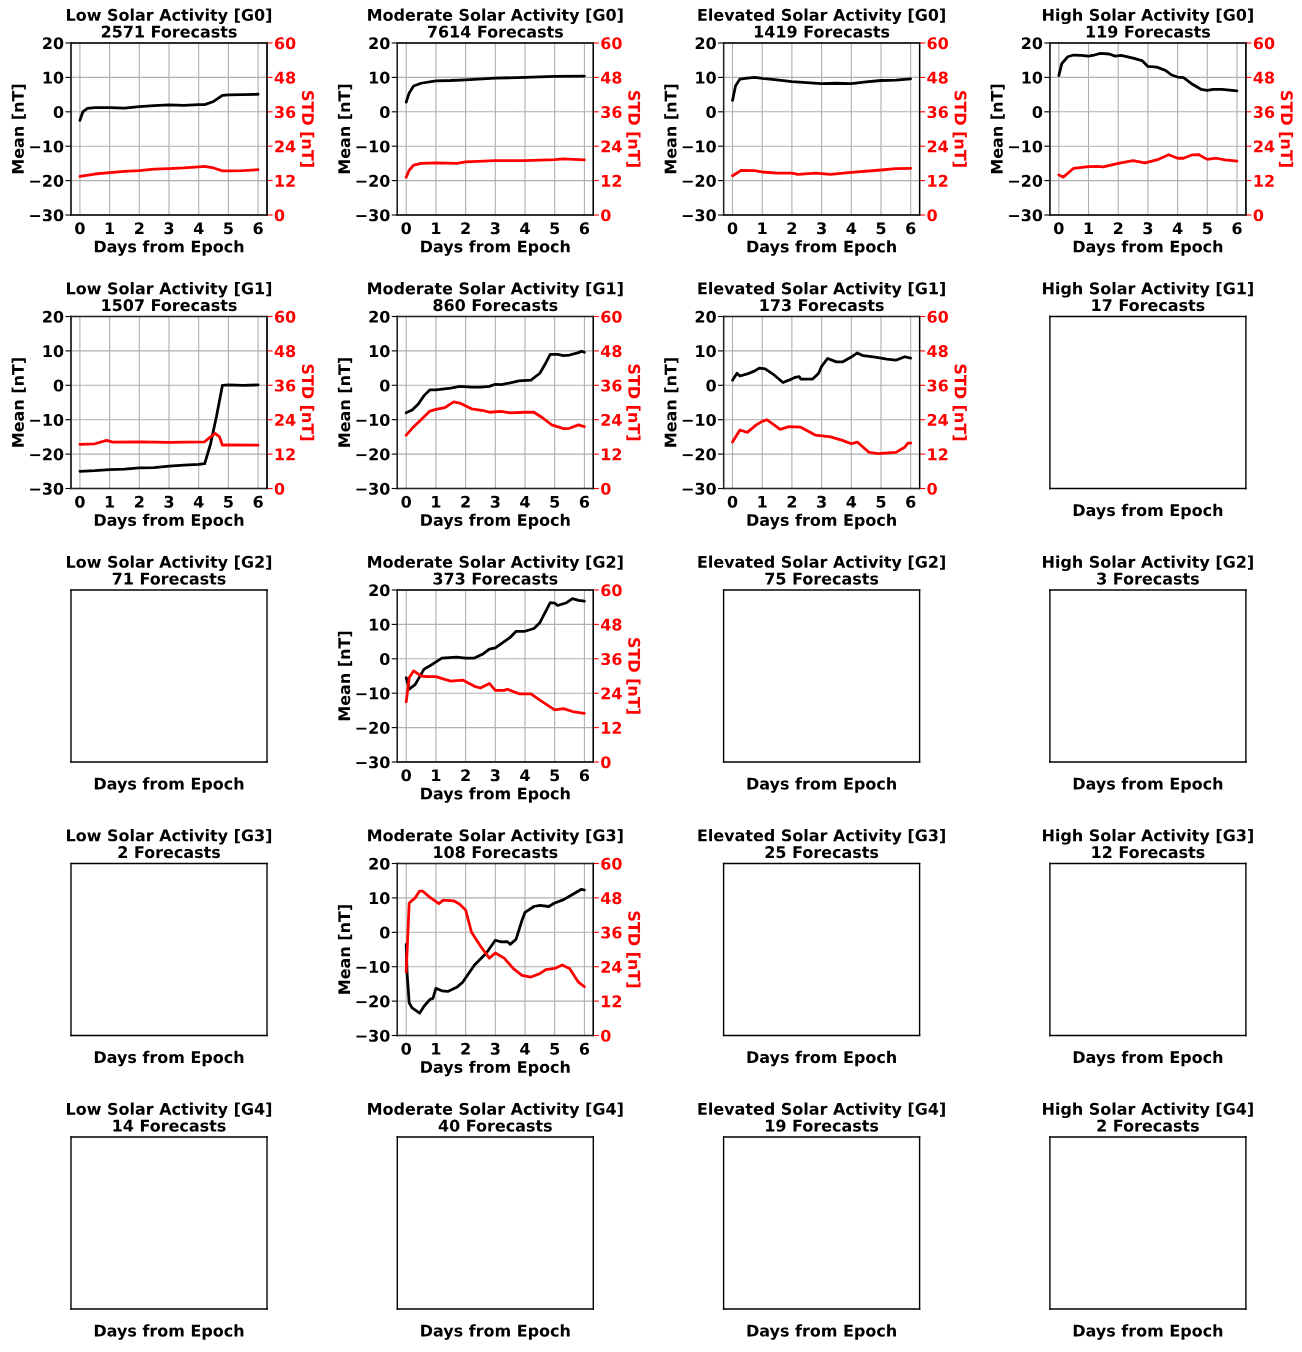 The image size is (1302, 1352). What do you see at coordinates (169, 297) in the screenshot?
I see `chart-title: Low Solar Activity [G1] 1507 Forecasts` at bounding box center [169, 297].